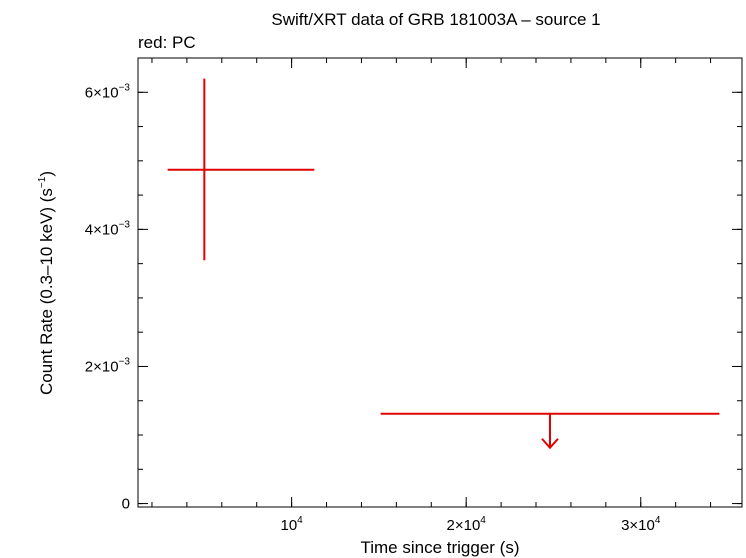 The image size is (746, 558). I want to click on x-axis-label: Time since trigger (s), so click(439, 547).